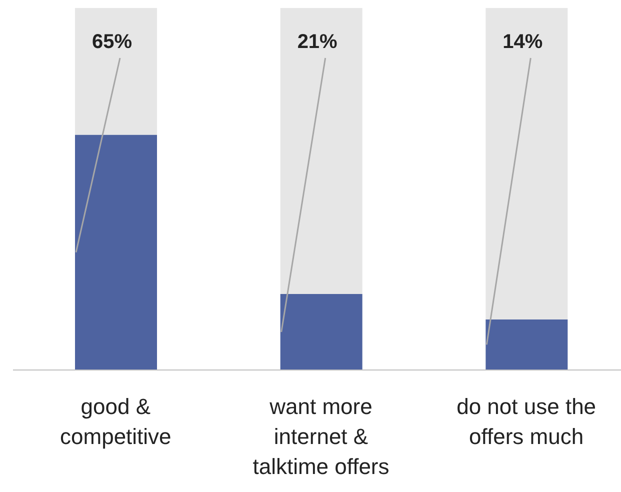 This screenshot has height=492, width=621. Describe the element at coordinates (112, 42) in the screenshot. I see `data-label: 65%` at that location.